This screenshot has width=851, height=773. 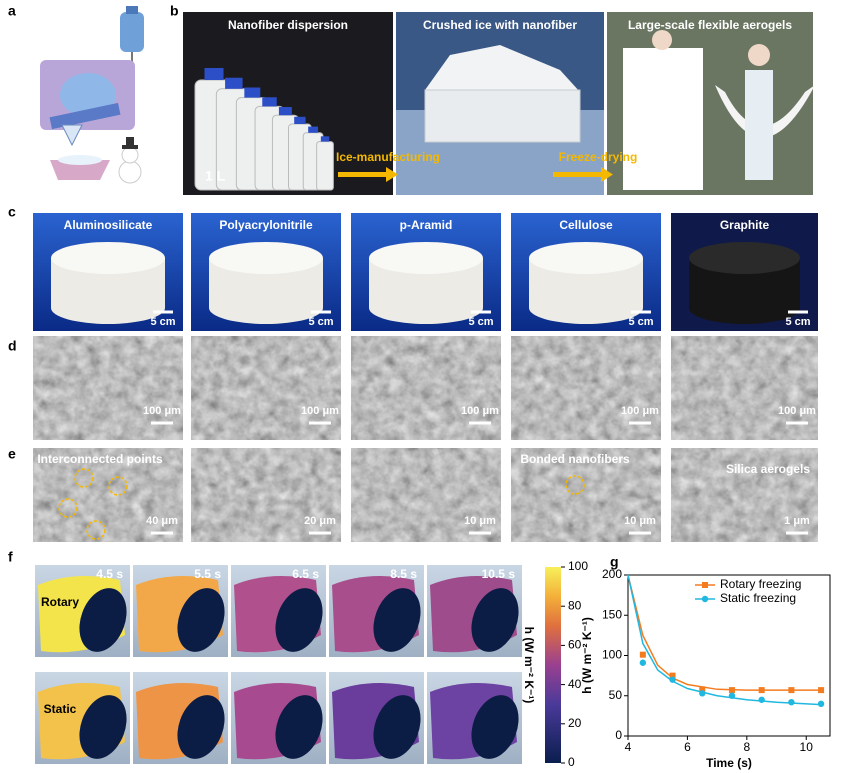 What do you see at coordinates (215, 176) in the screenshot?
I see `bottle-label: 1 L` at bounding box center [215, 176].